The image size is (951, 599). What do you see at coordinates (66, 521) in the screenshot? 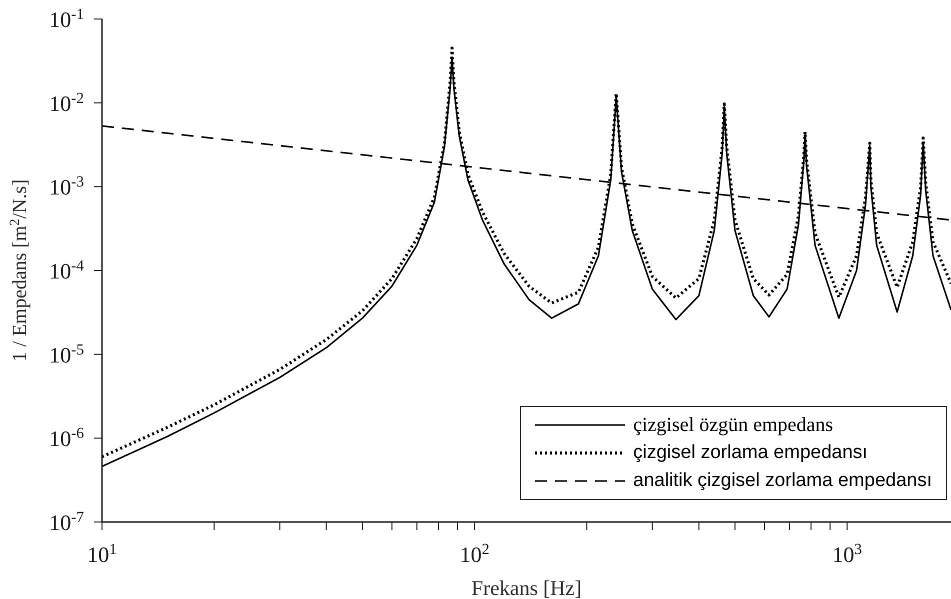
I see `y-tick-label: 10$^{-7}$` at bounding box center [66, 521].